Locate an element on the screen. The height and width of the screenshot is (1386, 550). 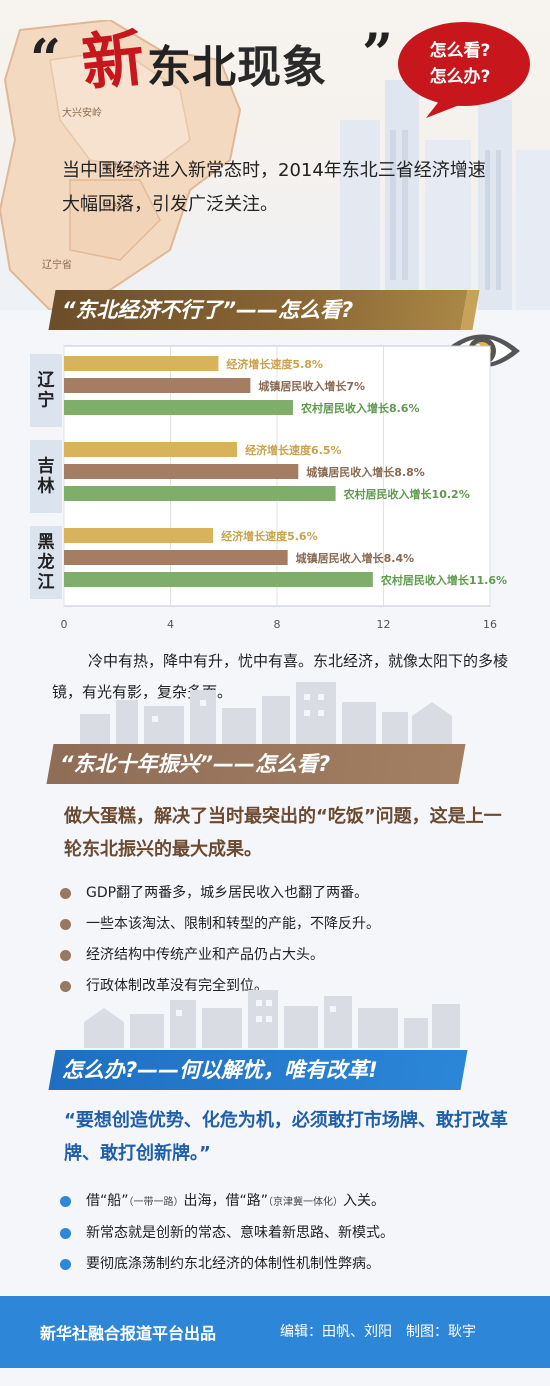
bullet-note: （京津冀一体化） is located at coordinates (306, 1202).